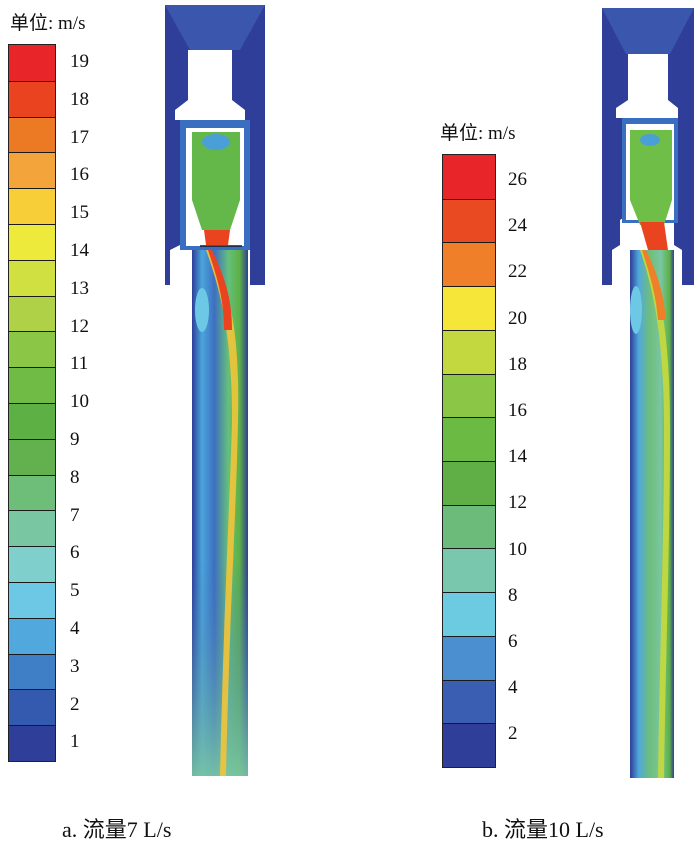 This screenshot has height=844, width=700. I want to click on legend-tick-label: 5, so click(75, 591).